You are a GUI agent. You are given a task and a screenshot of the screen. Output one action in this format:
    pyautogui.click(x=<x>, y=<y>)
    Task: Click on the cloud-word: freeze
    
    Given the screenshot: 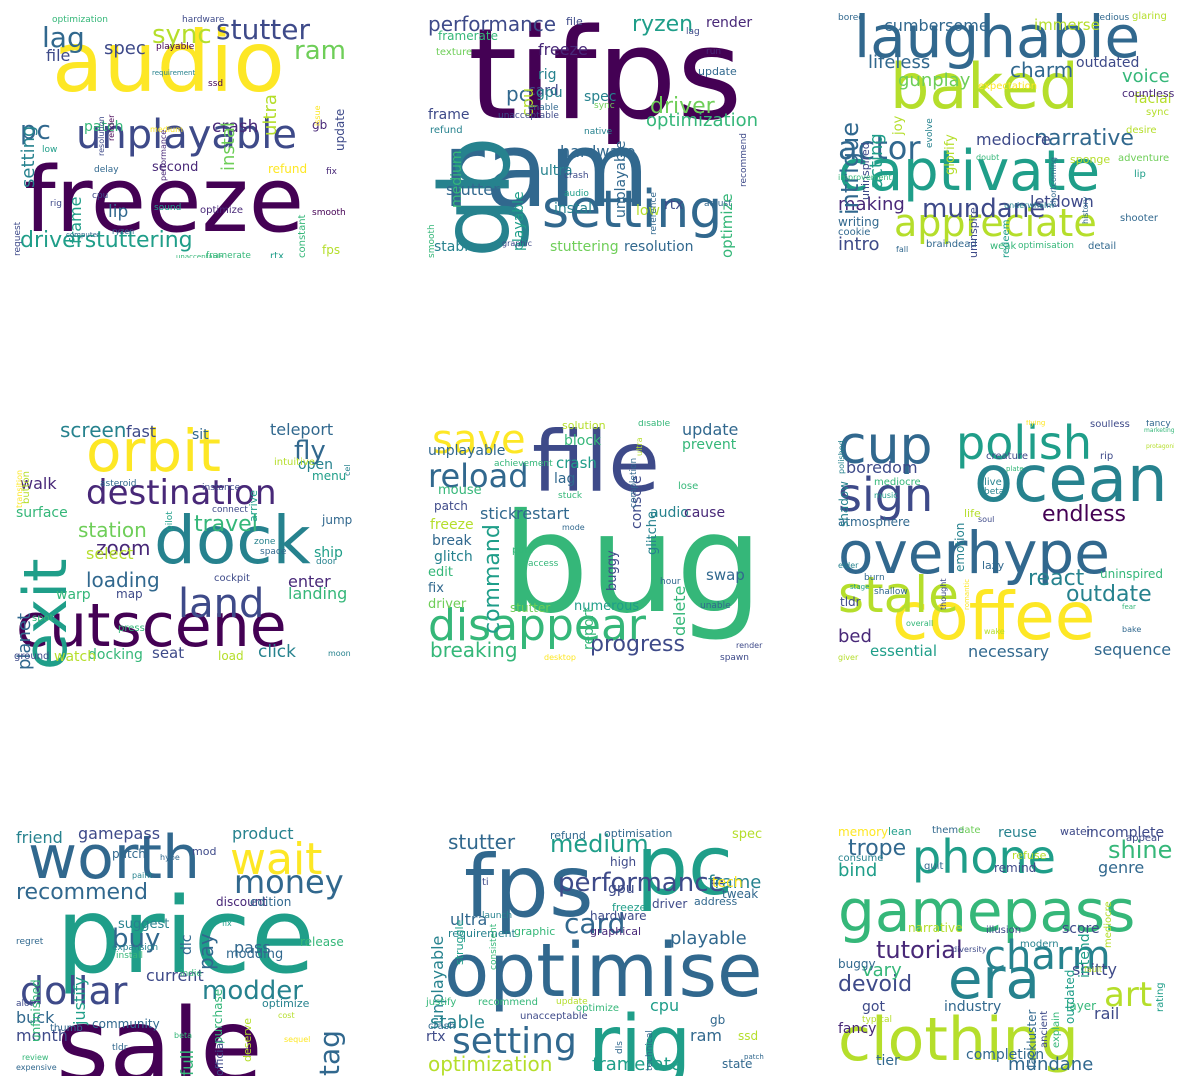 What is the action you would take?
    pyautogui.click(x=452, y=525)
    